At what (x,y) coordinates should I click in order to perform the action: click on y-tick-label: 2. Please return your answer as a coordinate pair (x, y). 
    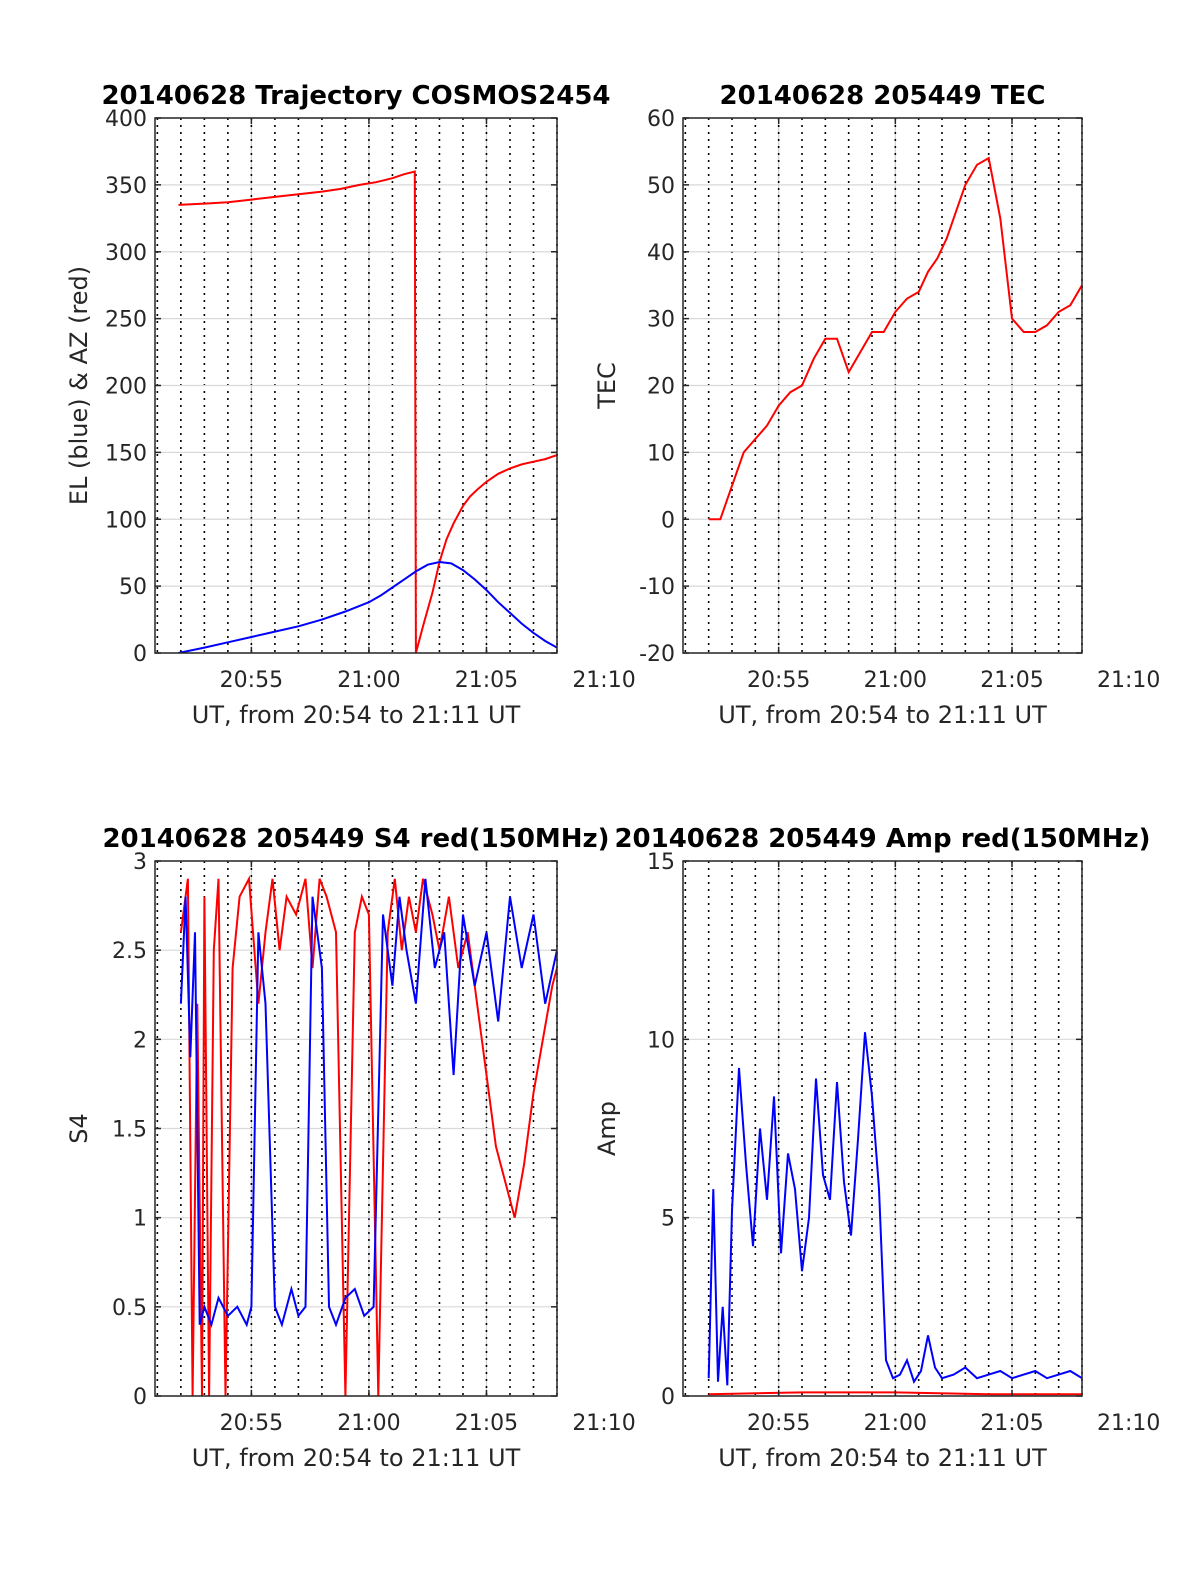
    Looking at the image, I should click on (140, 1040).